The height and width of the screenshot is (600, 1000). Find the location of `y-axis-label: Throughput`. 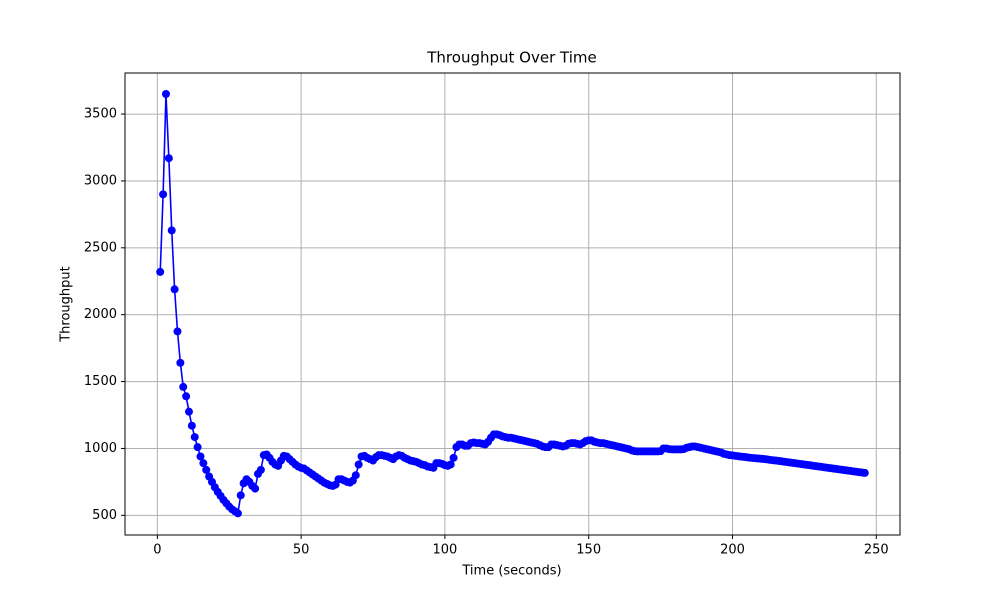

y-axis-label: Throughput is located at coordinates (66, 304).